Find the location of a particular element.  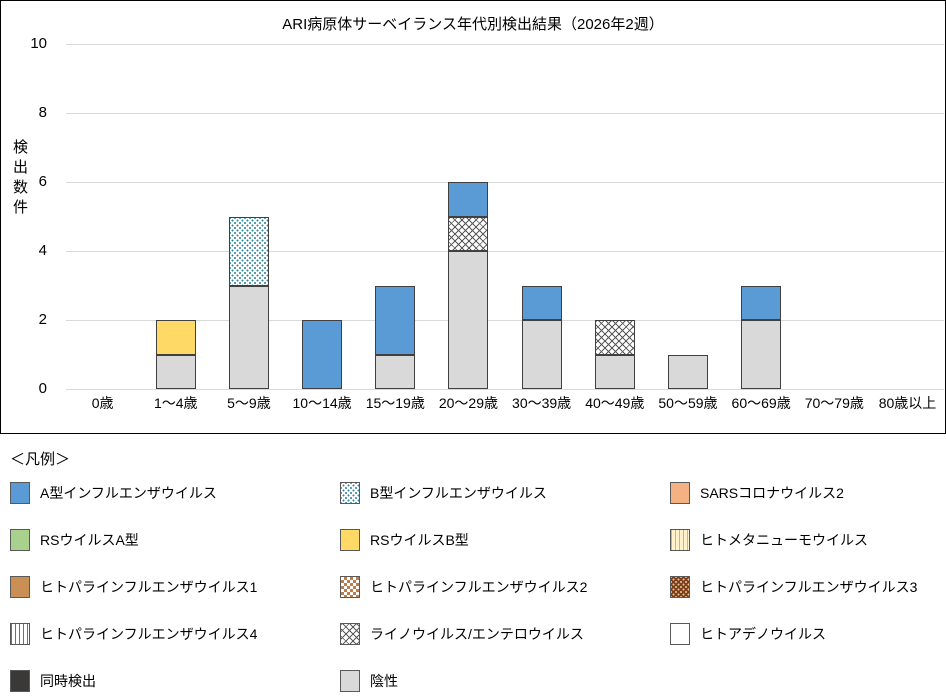

legend-swatch-rsv-a is located at coordinates (20, 540).